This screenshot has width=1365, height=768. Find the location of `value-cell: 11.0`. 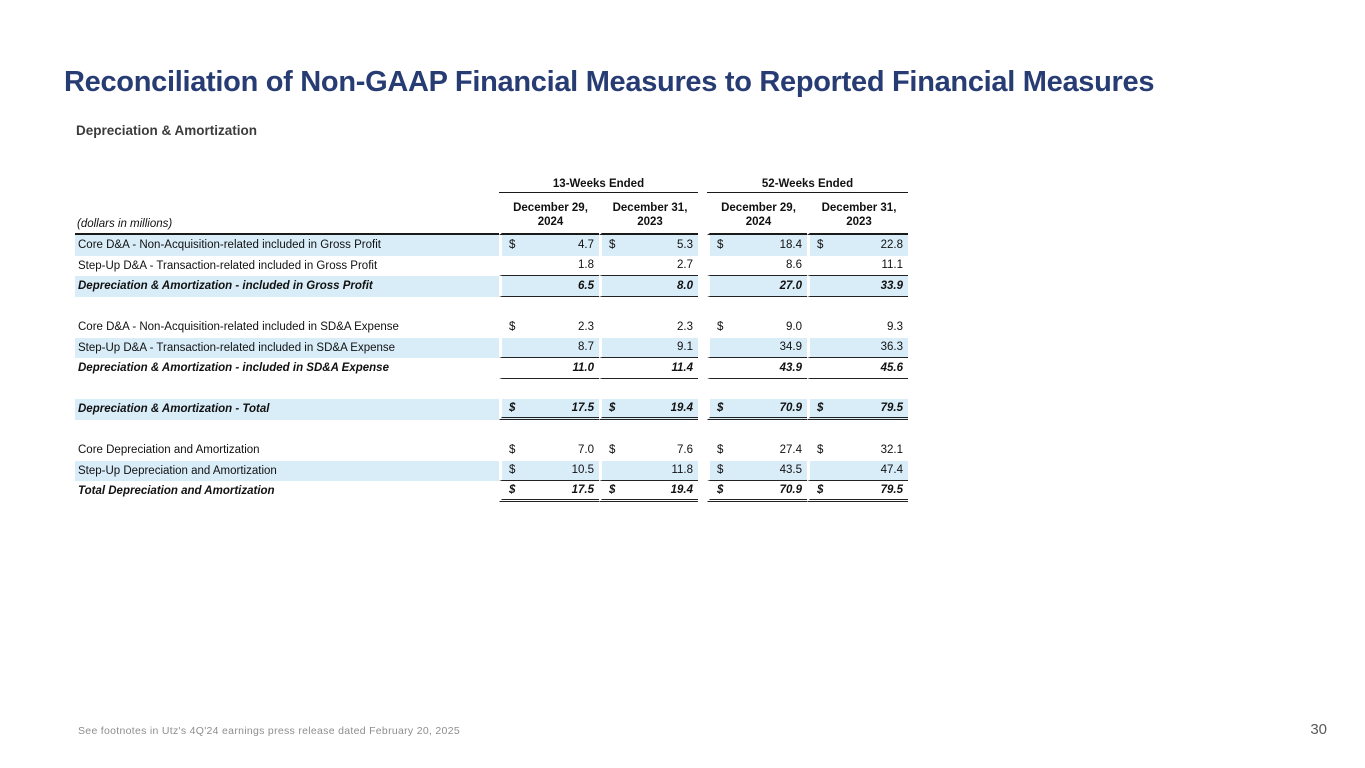

value-cell: 11.0 is located at coordinates (549, 368).